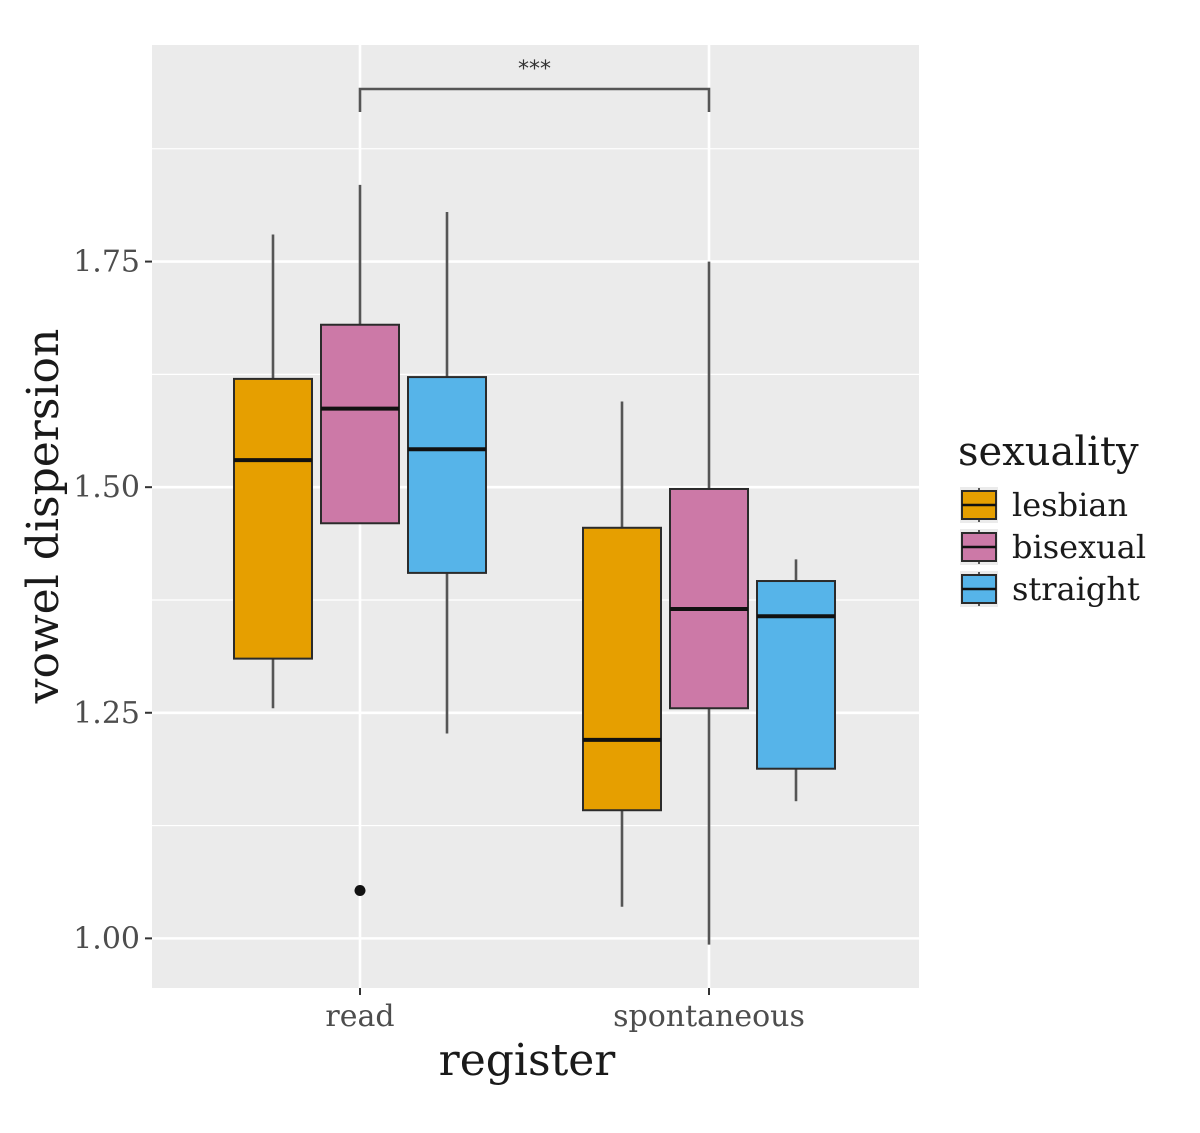  I want to click on y-tick-label: 1.50, so click(106, 487).